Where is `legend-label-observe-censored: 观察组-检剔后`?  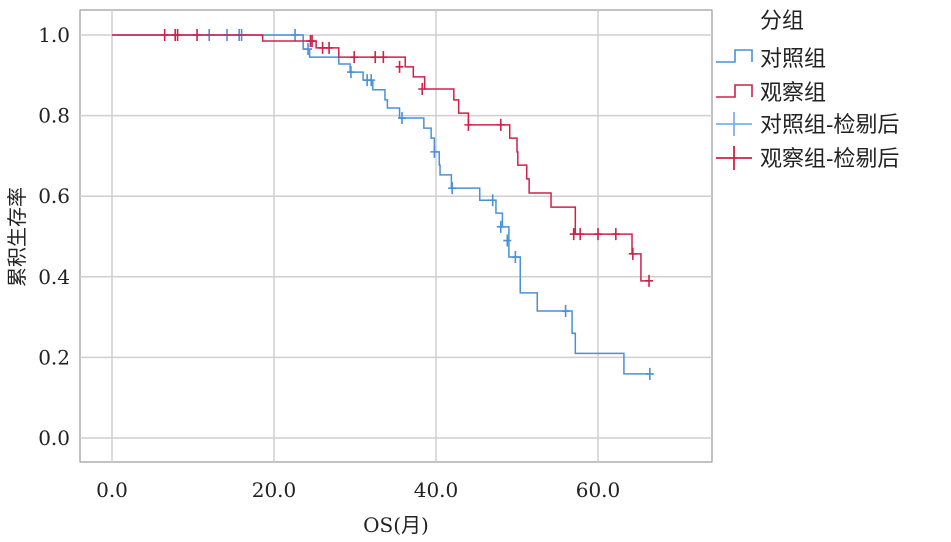 legend-label-observe-censored: 观察组-检剔后 is located at coordinates (829, 159).